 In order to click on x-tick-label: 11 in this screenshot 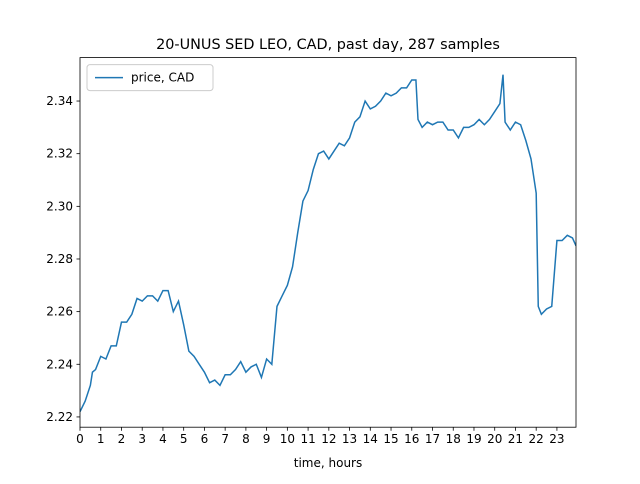, I will do `click(307, 439)`.